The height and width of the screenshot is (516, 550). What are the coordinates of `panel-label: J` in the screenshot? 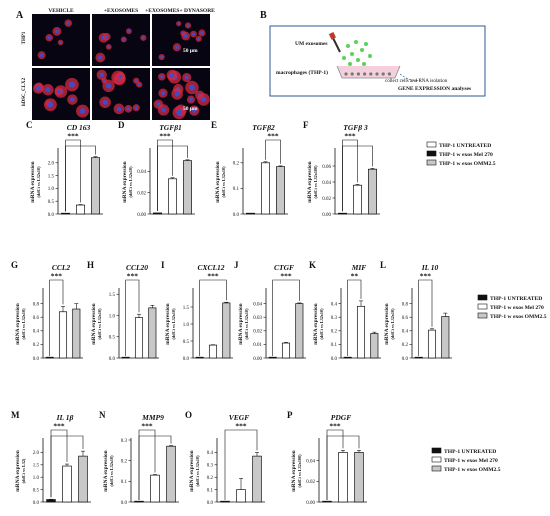 It's located at (236, 265).